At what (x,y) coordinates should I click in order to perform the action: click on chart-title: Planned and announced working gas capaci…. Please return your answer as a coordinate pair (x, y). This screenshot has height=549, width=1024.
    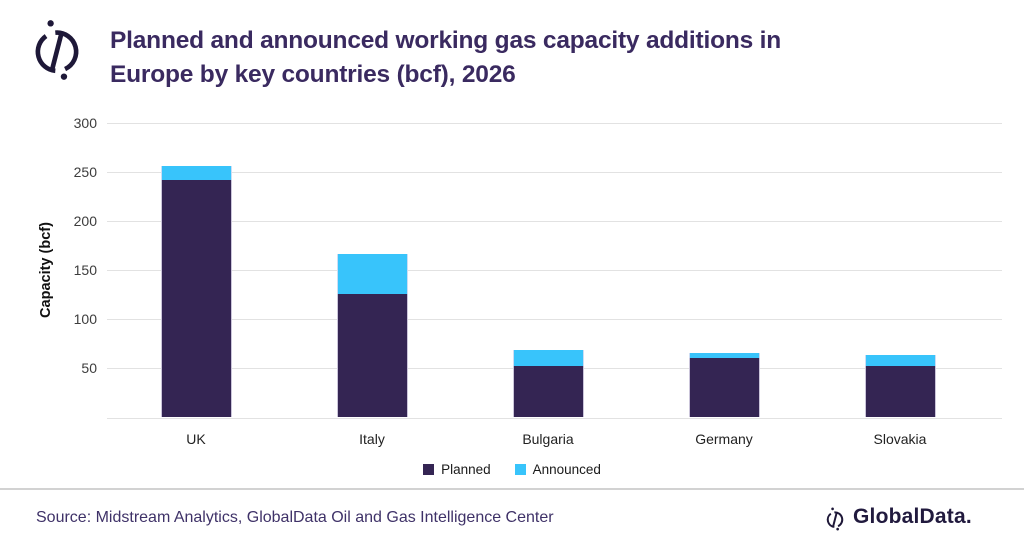
    Looking at the image, I should click on (445, 58).